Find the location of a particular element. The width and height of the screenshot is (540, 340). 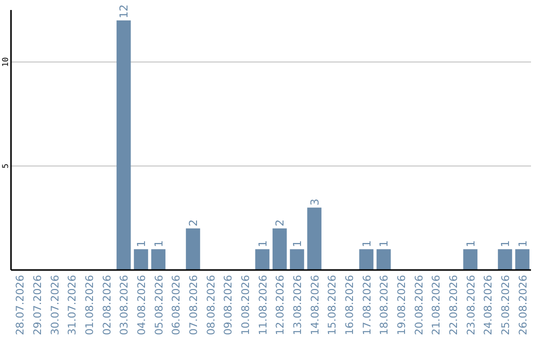

data-label: 12 is located at coordinates (124, 11).